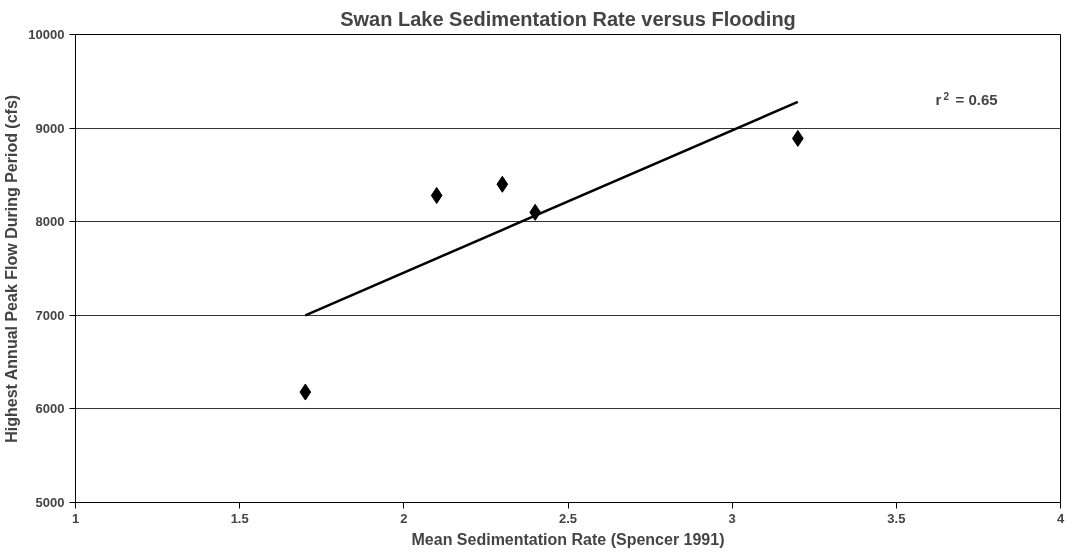 Image resolution: width=1087 pixels, height=554 pixels. Describe the element at coordinates (568, 18) in the screenshot. I see `chart-title: Swan Lake Sedimentation Rate versus Flooding` at that location.